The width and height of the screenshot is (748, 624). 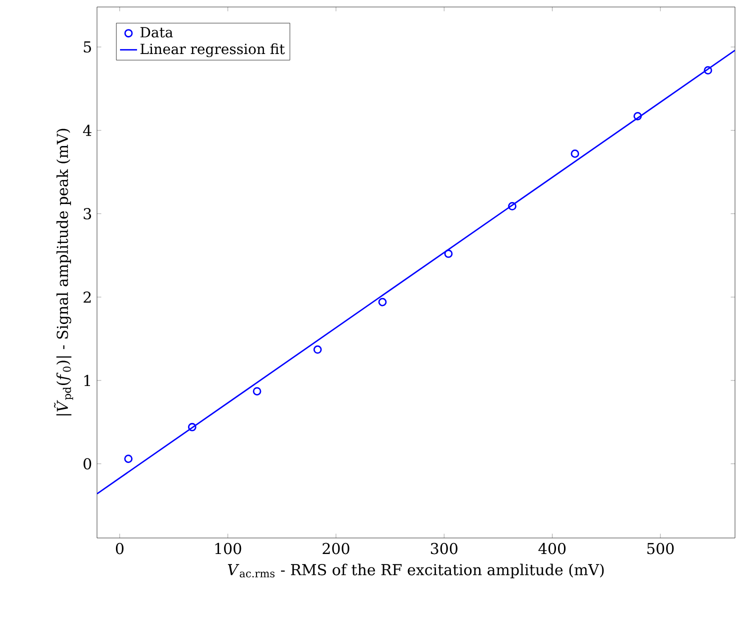 I want to click on y-tick-label: 5, so click(x=87, y=47).